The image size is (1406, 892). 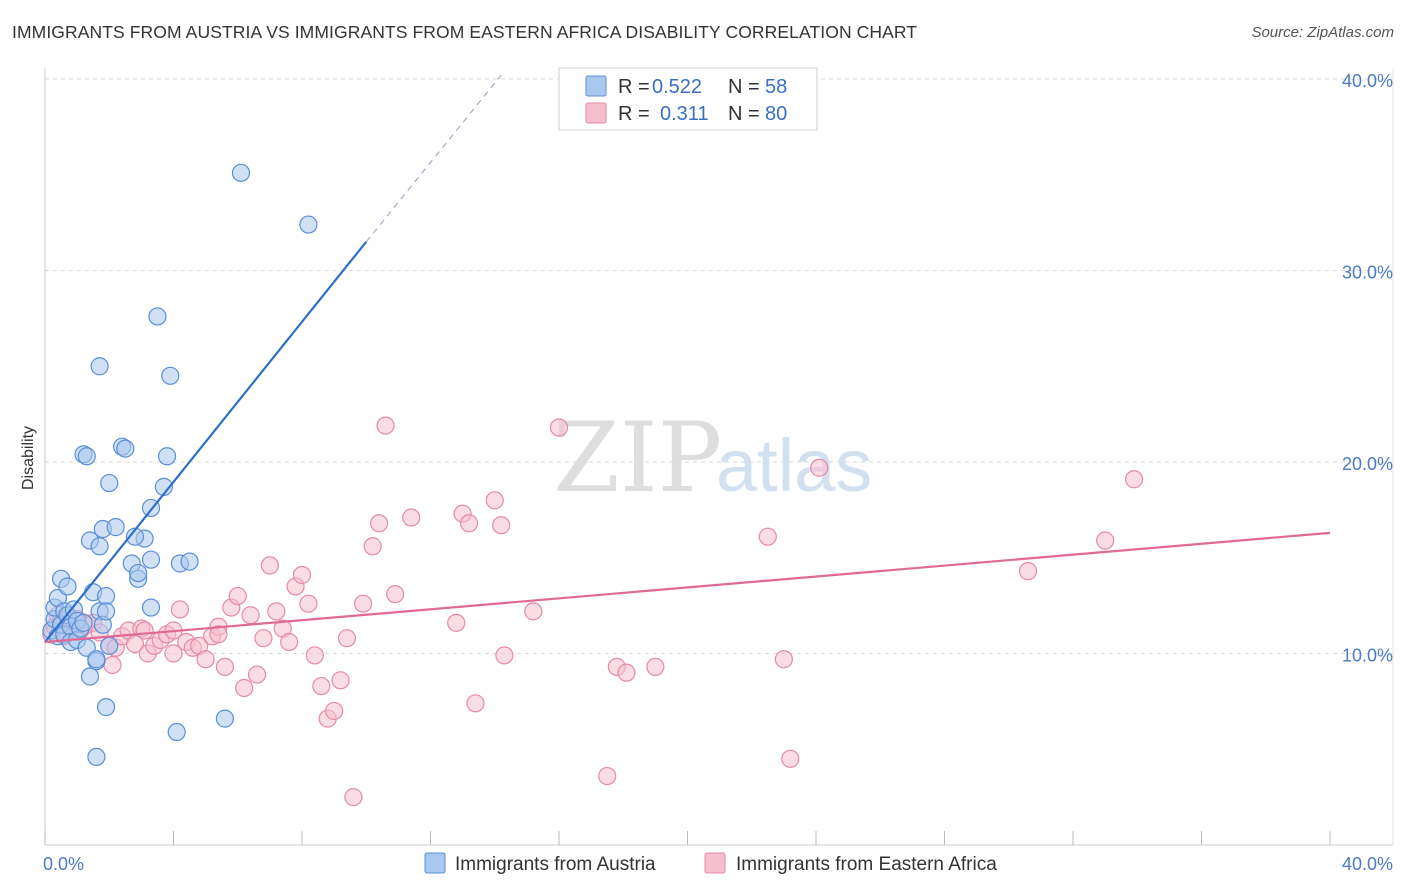 What do you see at coordinates (1367, 864) in the screenshot?
I see `x-tick-label-max: 40.0%` at bounding box center [1367, 864].